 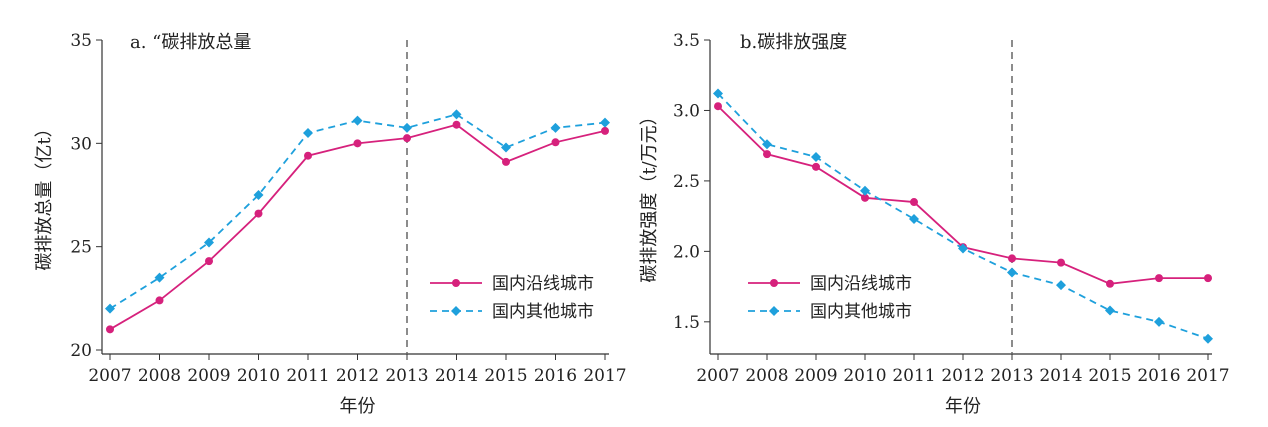 What do you see at coordinates (44, 194) in the screenshot?
I see `y-axis-title: 碳排放总量（亿t）` at bounding box center [44, 194].